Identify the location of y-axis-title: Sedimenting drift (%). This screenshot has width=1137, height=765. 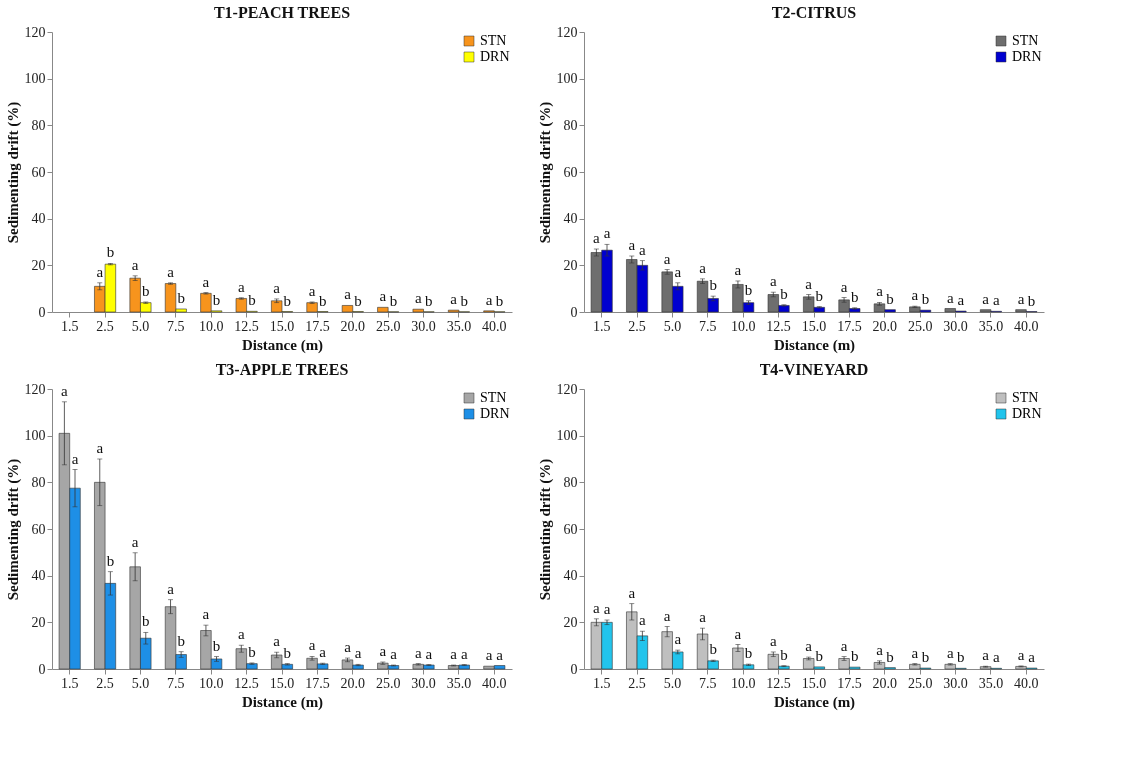
(13, 529).